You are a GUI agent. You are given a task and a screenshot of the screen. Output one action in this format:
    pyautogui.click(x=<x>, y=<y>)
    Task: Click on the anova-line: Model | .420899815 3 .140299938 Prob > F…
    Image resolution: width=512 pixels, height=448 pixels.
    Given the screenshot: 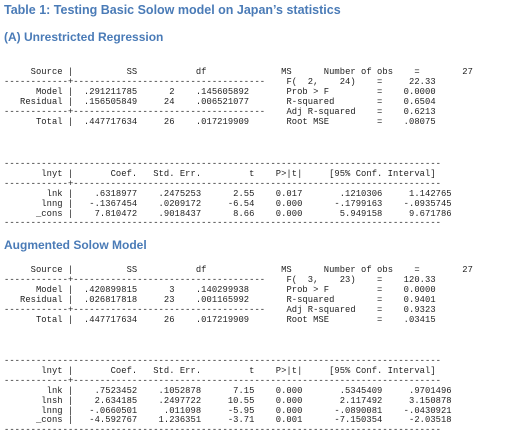 What is the action you would take?
    pyautogui.click(x=220, y=290)
    